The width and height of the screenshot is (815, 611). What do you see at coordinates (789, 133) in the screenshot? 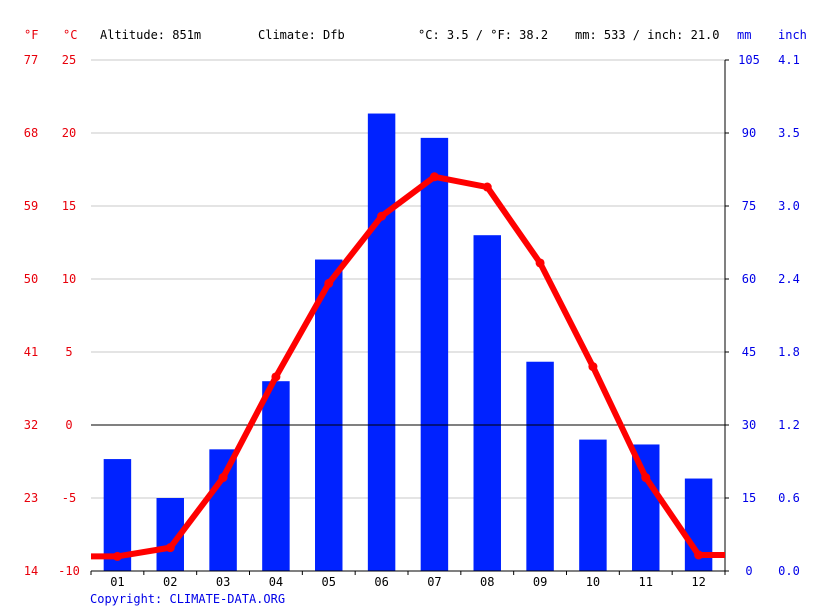
I see `inch-tick-label: 3.5` at bounding box center [789, 133].